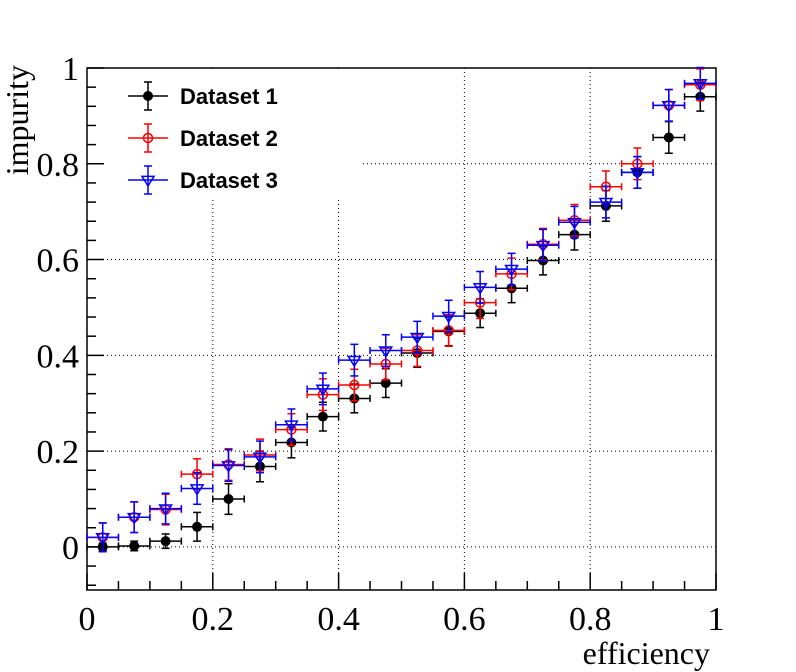 The height and width of the screenshot is (672, 796). What do you see at coordinates (229, 96) in the screenshot?
I see `legend-label: Dataset 1` at bounding box center [229, 96].